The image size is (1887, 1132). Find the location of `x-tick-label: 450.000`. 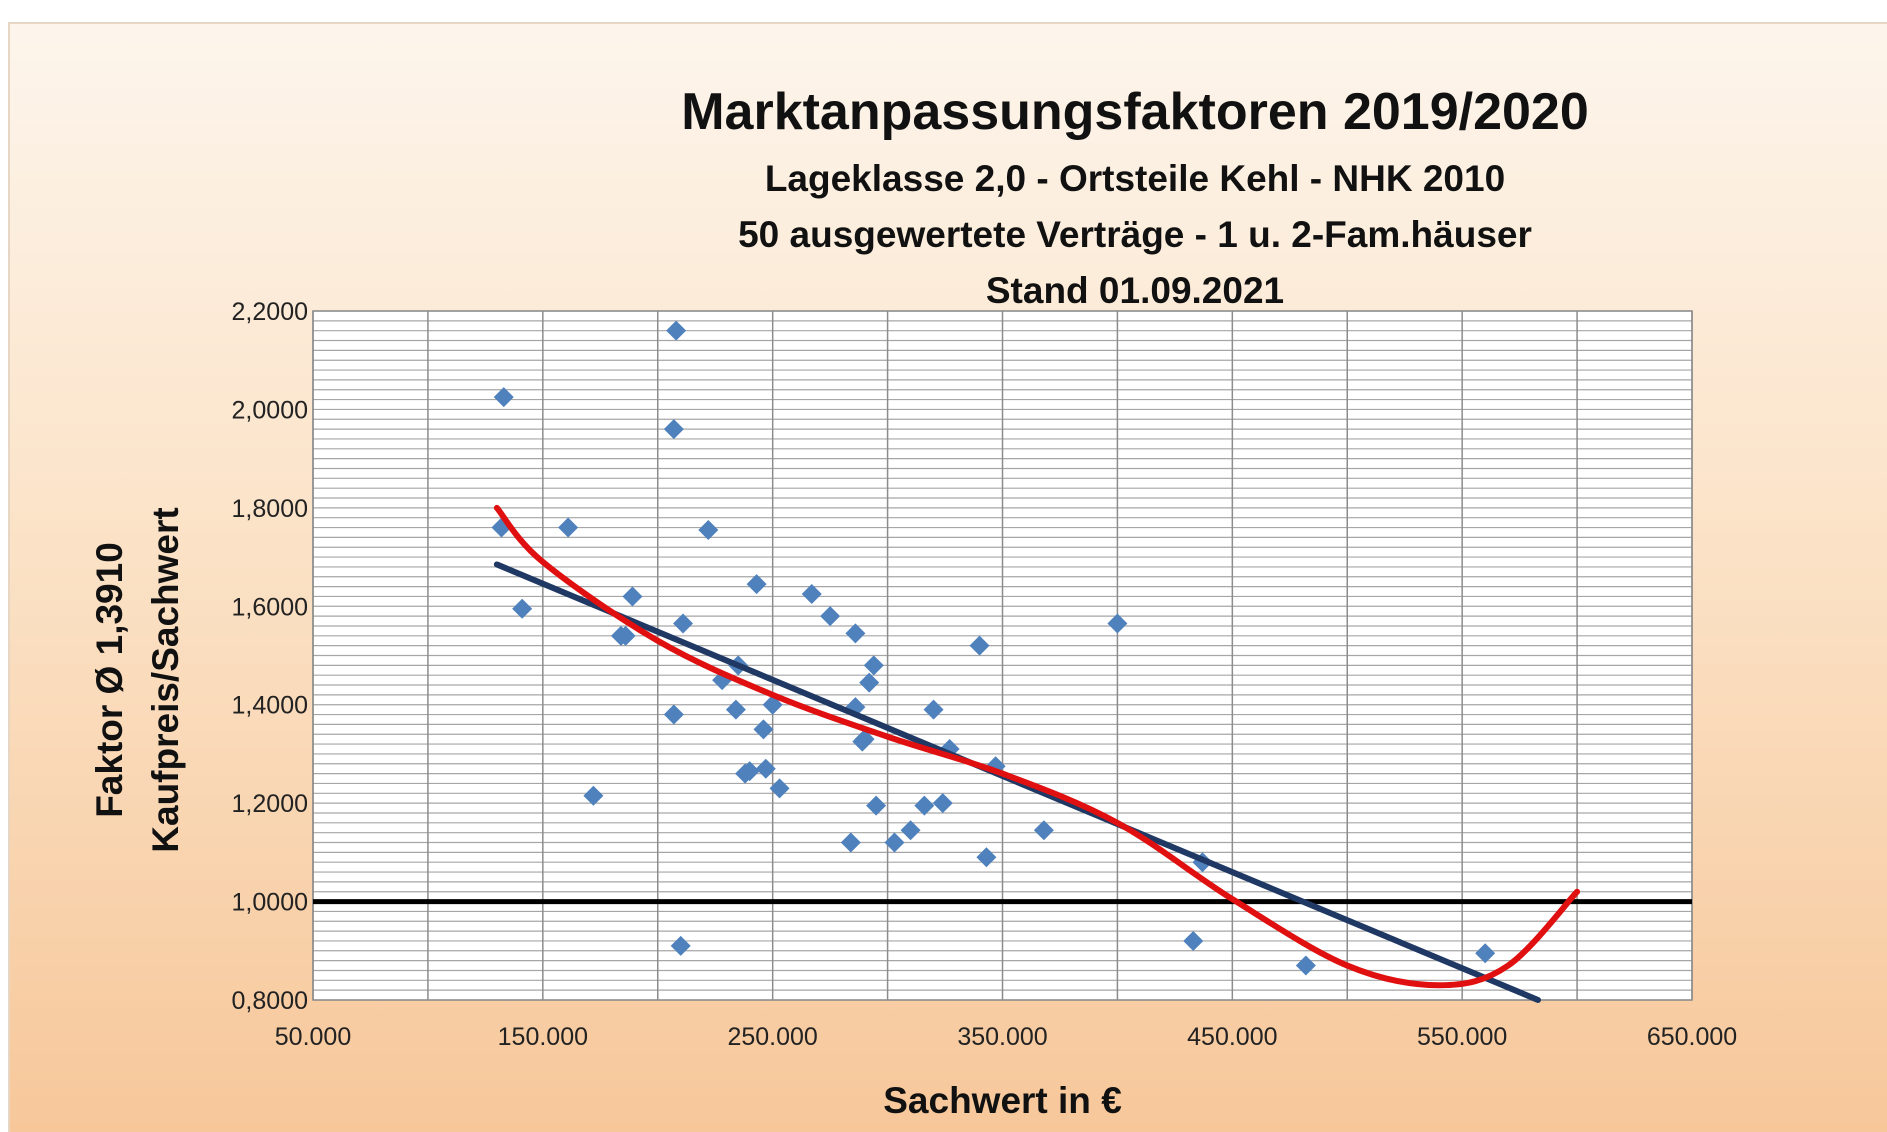

x-tick-label: 450.000 is located at coordinates (1232, 1037).